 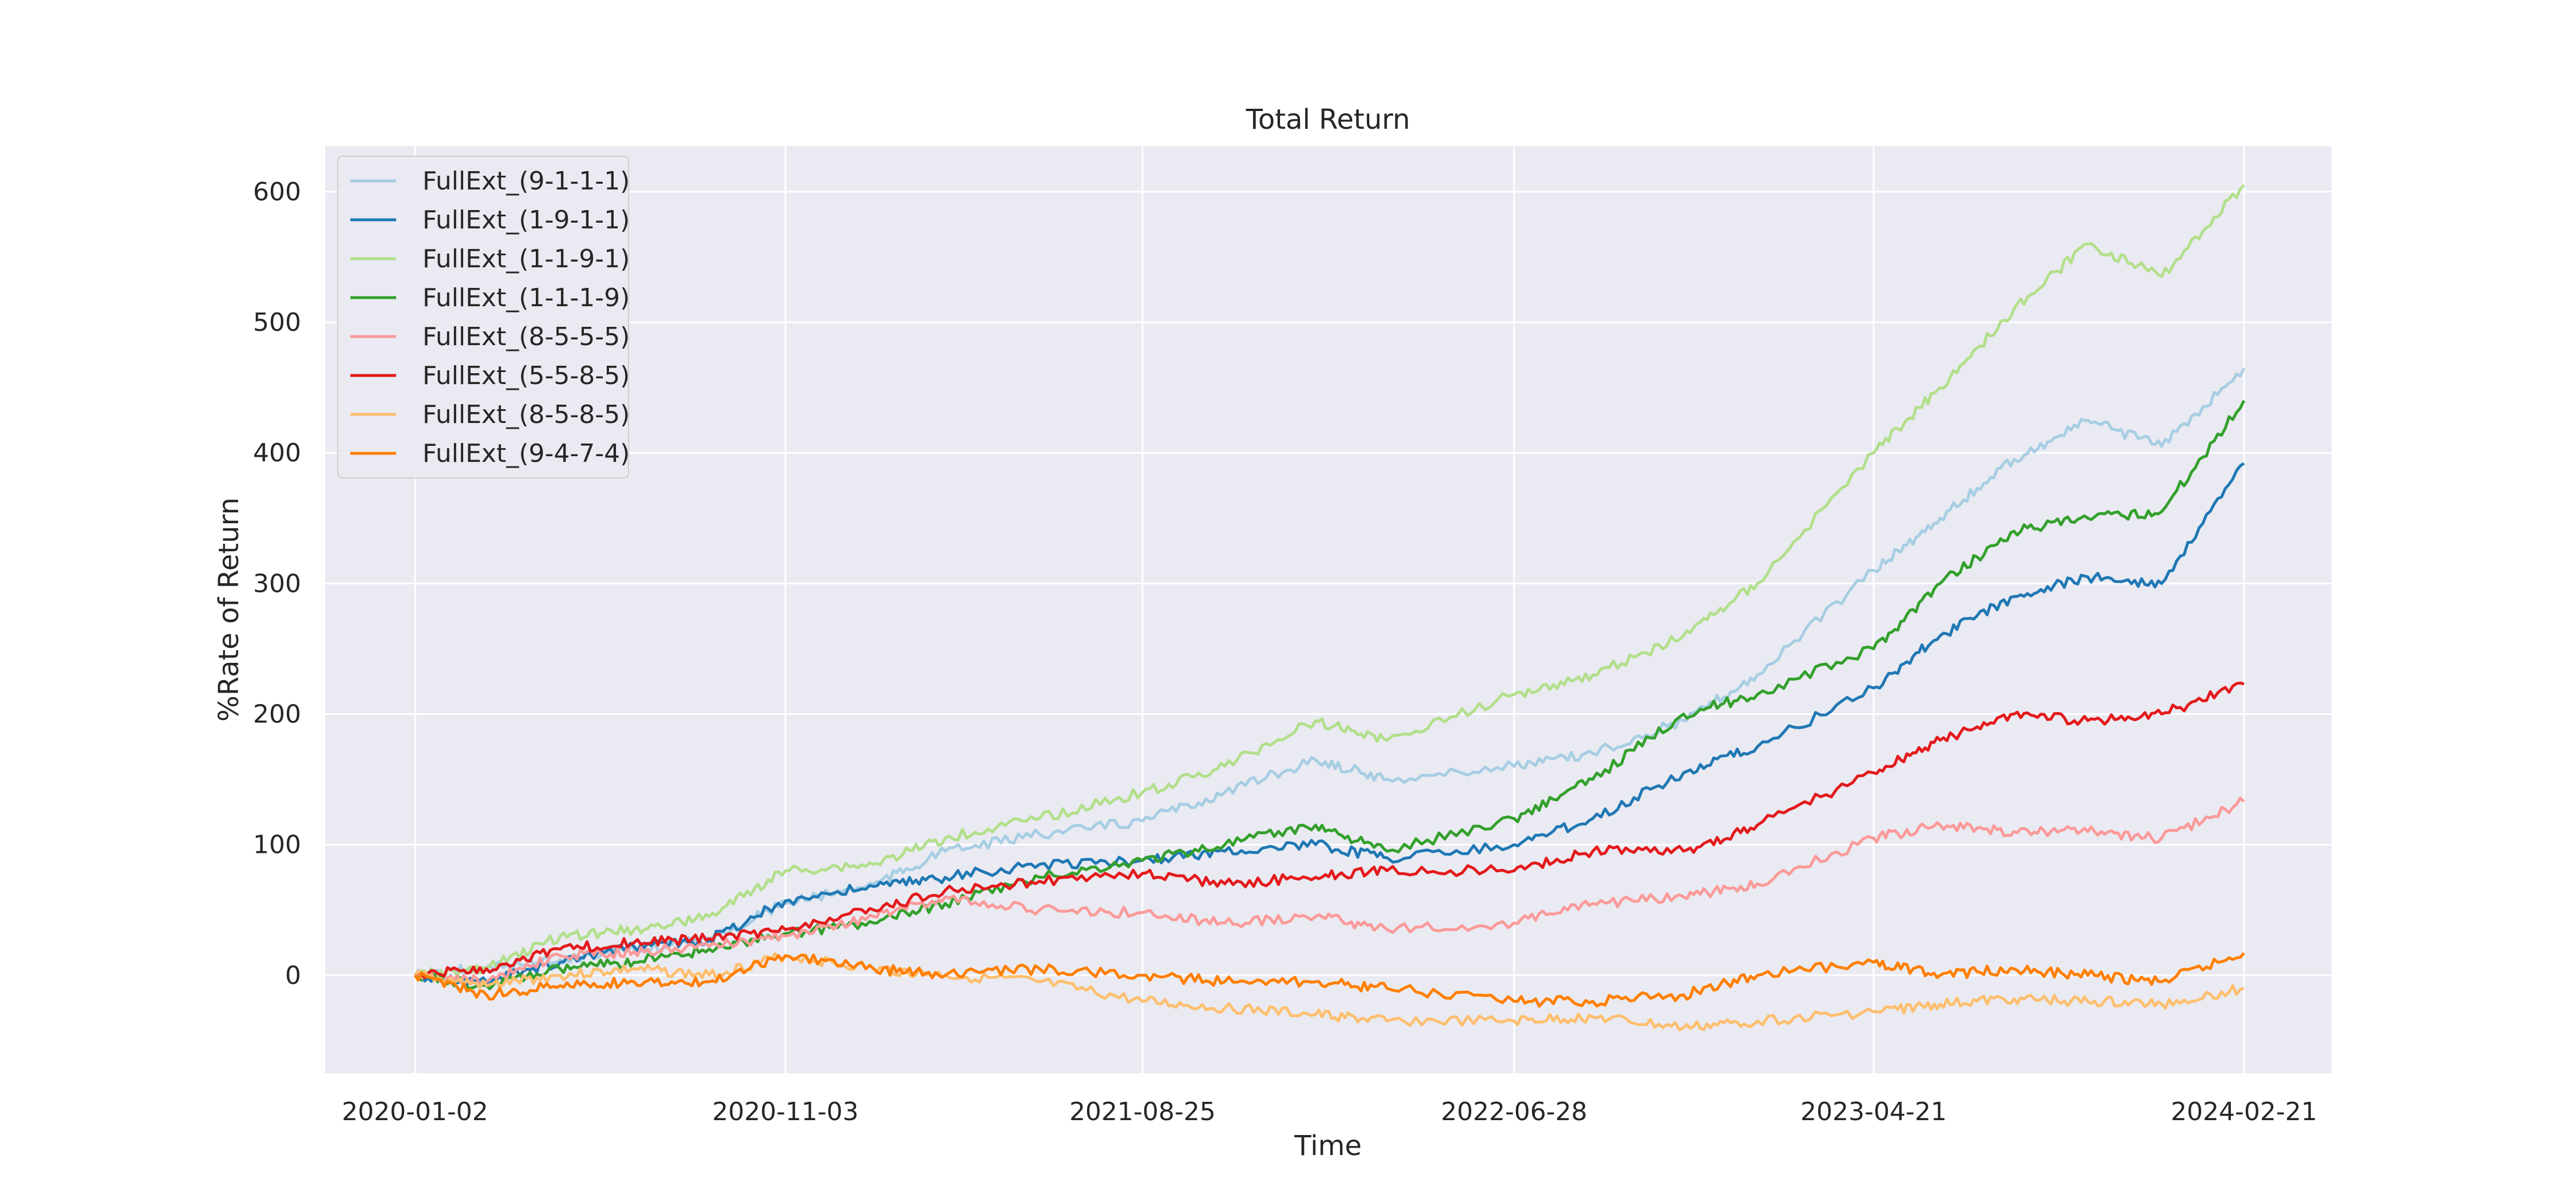 I want to click on legend-label: FullExt_(9-4-7-4), so click(x=526, y=454).